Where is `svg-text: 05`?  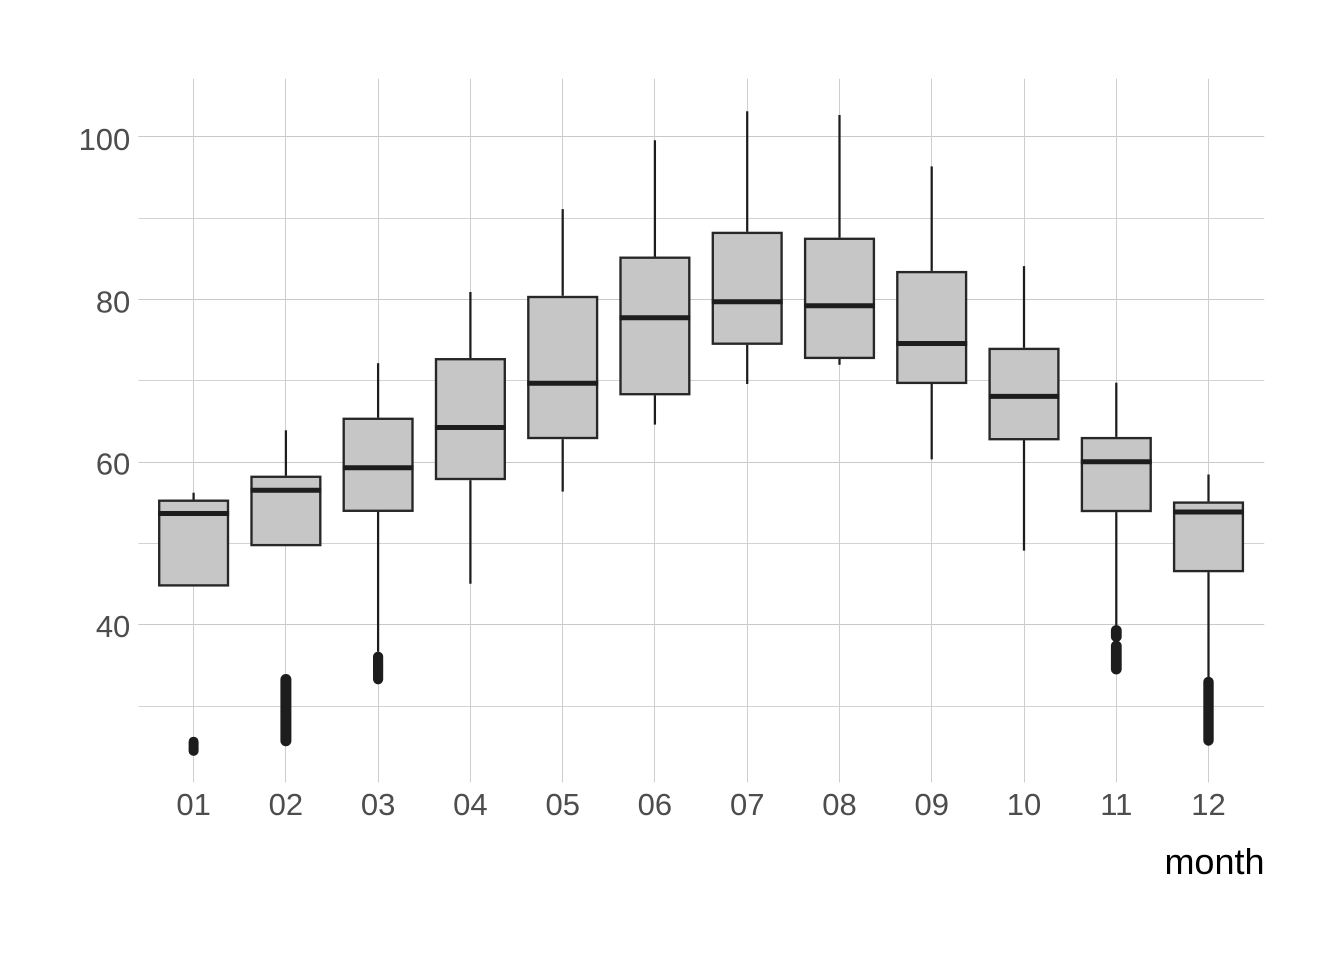 svg-text: 05 is located at coordinates (562, 804).